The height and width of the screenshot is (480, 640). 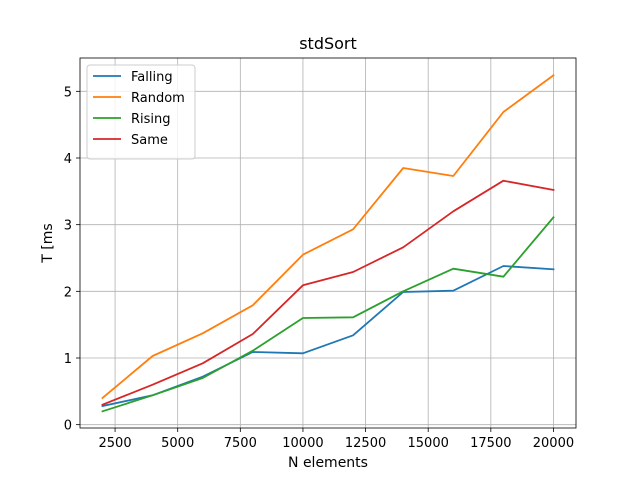 I want to click on legend-label-same: Same, so click(x=149, y=140).